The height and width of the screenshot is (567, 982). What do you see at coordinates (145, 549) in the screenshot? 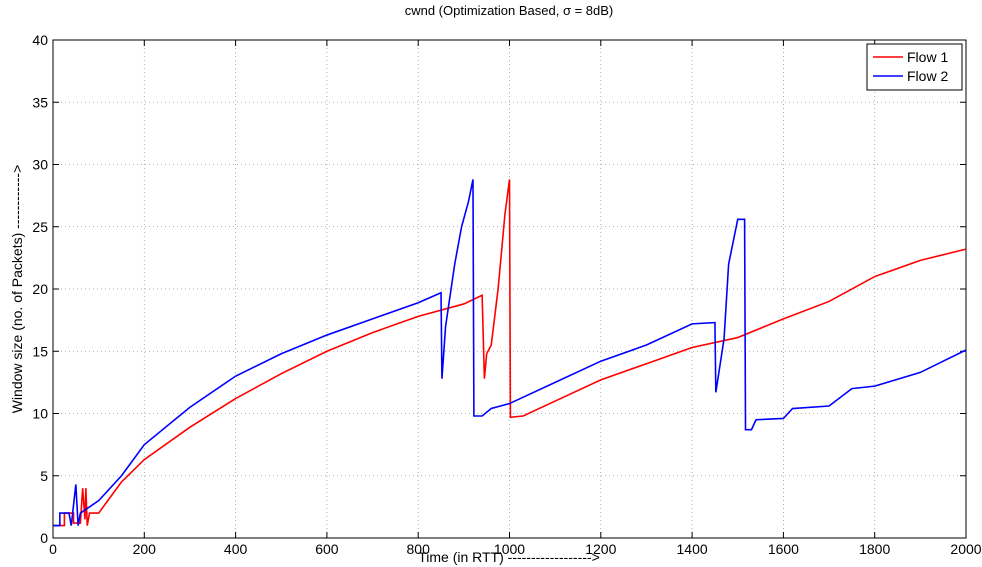
I see `x-tick-label: 200` at bounding box center [145, 549].